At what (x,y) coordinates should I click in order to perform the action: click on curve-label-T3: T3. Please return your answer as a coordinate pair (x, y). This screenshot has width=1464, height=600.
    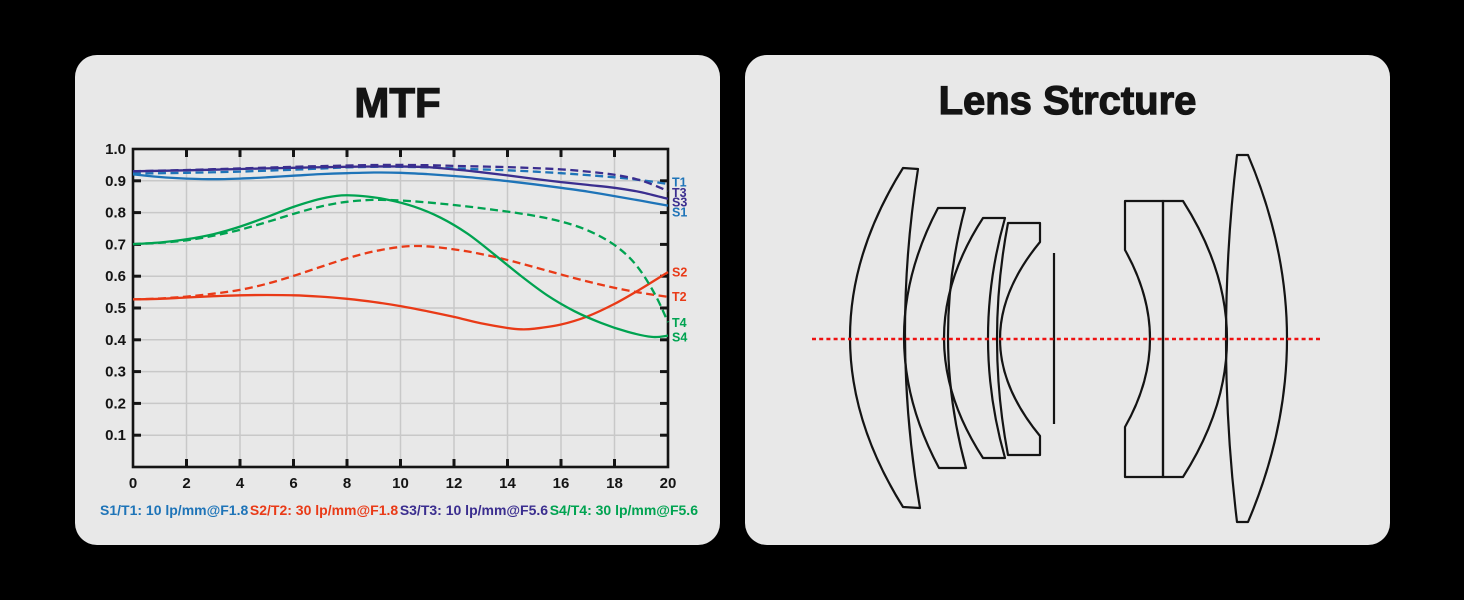
    Looking at the image, I should click on (679, 193).